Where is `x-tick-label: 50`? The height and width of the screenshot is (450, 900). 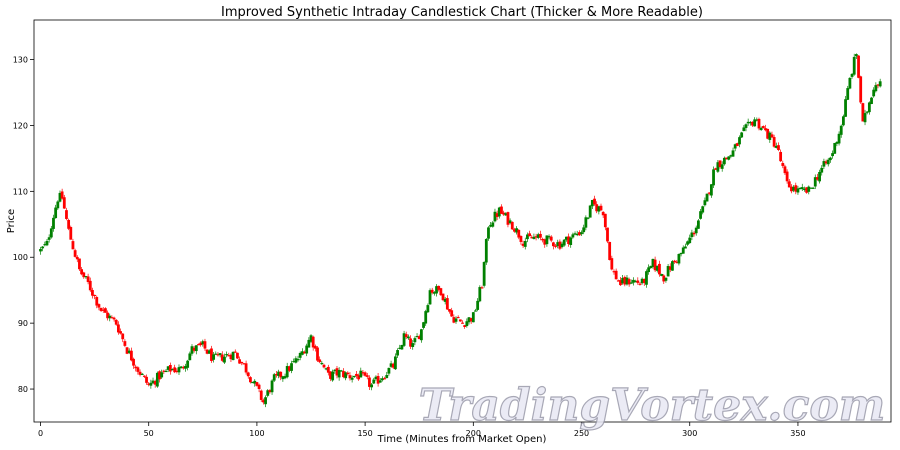
x-tick-label: 50 is located at coordinates (149, 433).